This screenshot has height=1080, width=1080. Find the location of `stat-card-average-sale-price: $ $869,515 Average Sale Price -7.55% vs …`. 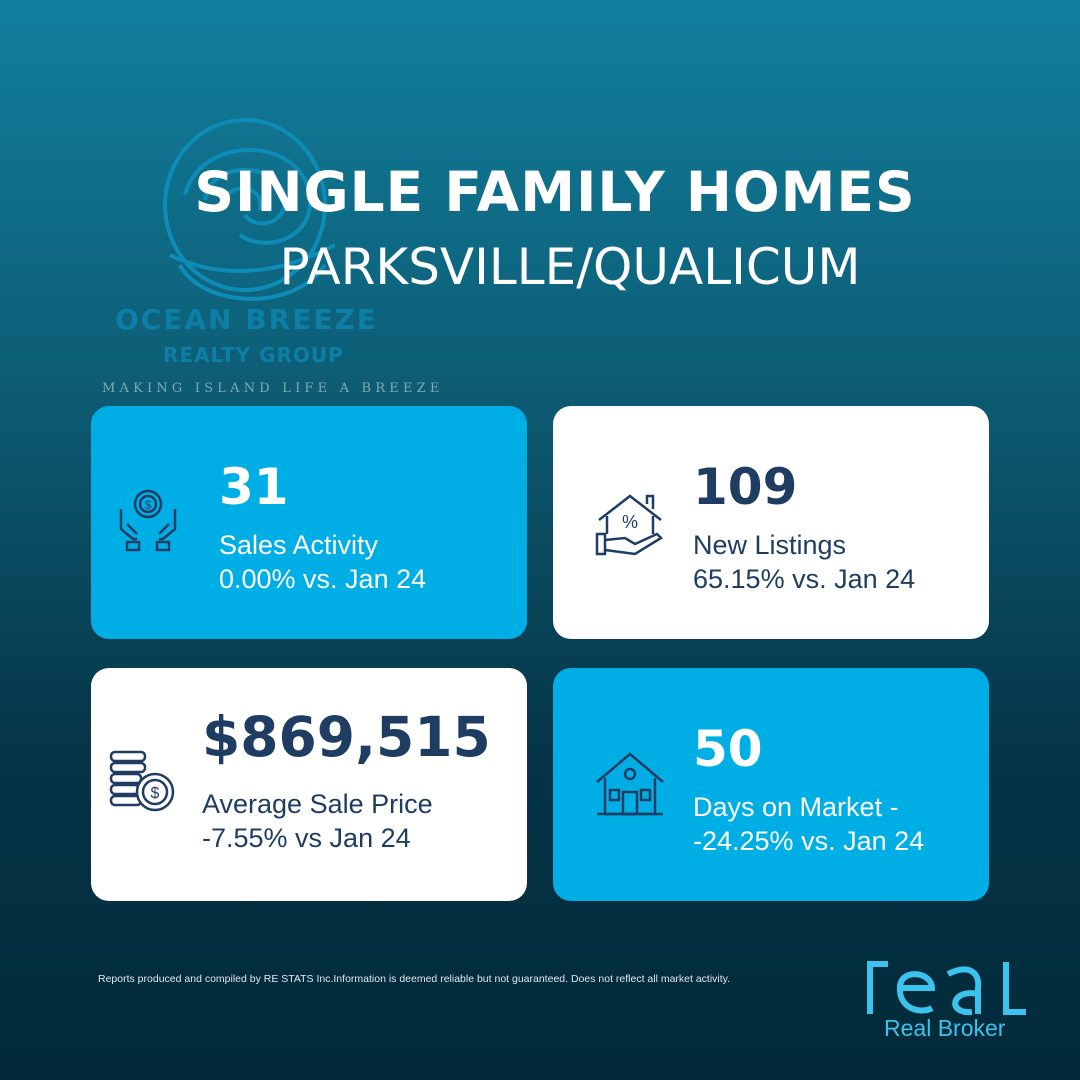

stat-card-average-sale-price: $ $869,515 Average Sale Price -7.55% vs … is located at coordinates (309, 784).